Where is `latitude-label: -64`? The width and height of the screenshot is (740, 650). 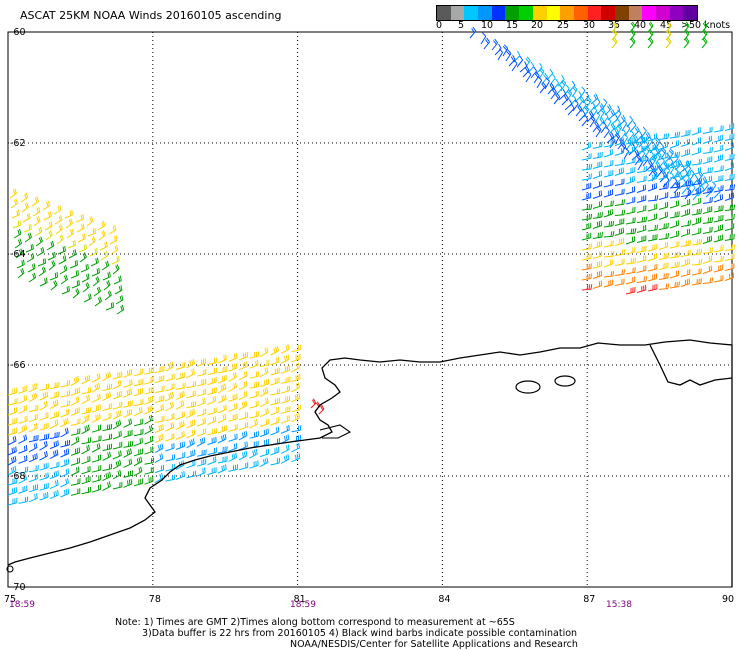 latitude-label: -64 is located at coordinates (18, 254).